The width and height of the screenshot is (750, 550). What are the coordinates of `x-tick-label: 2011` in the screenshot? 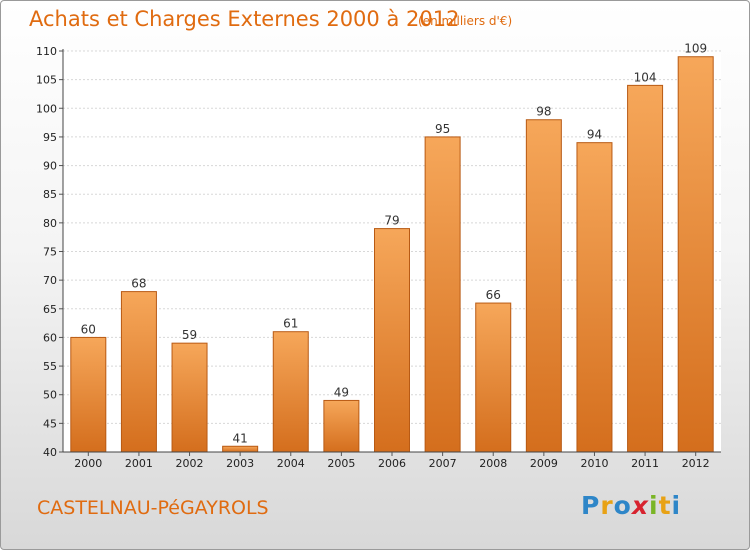 It's located at (645, 463).